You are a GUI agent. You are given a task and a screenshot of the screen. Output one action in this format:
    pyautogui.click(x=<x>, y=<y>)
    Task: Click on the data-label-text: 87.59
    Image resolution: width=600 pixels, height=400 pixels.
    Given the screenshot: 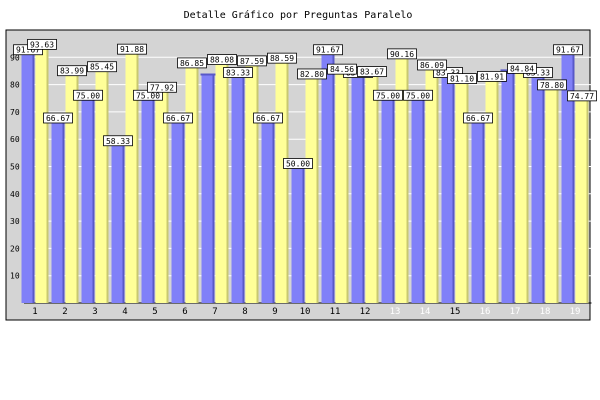 What is the action you would take?
    pyautogui.click(x=252, y=61)
    